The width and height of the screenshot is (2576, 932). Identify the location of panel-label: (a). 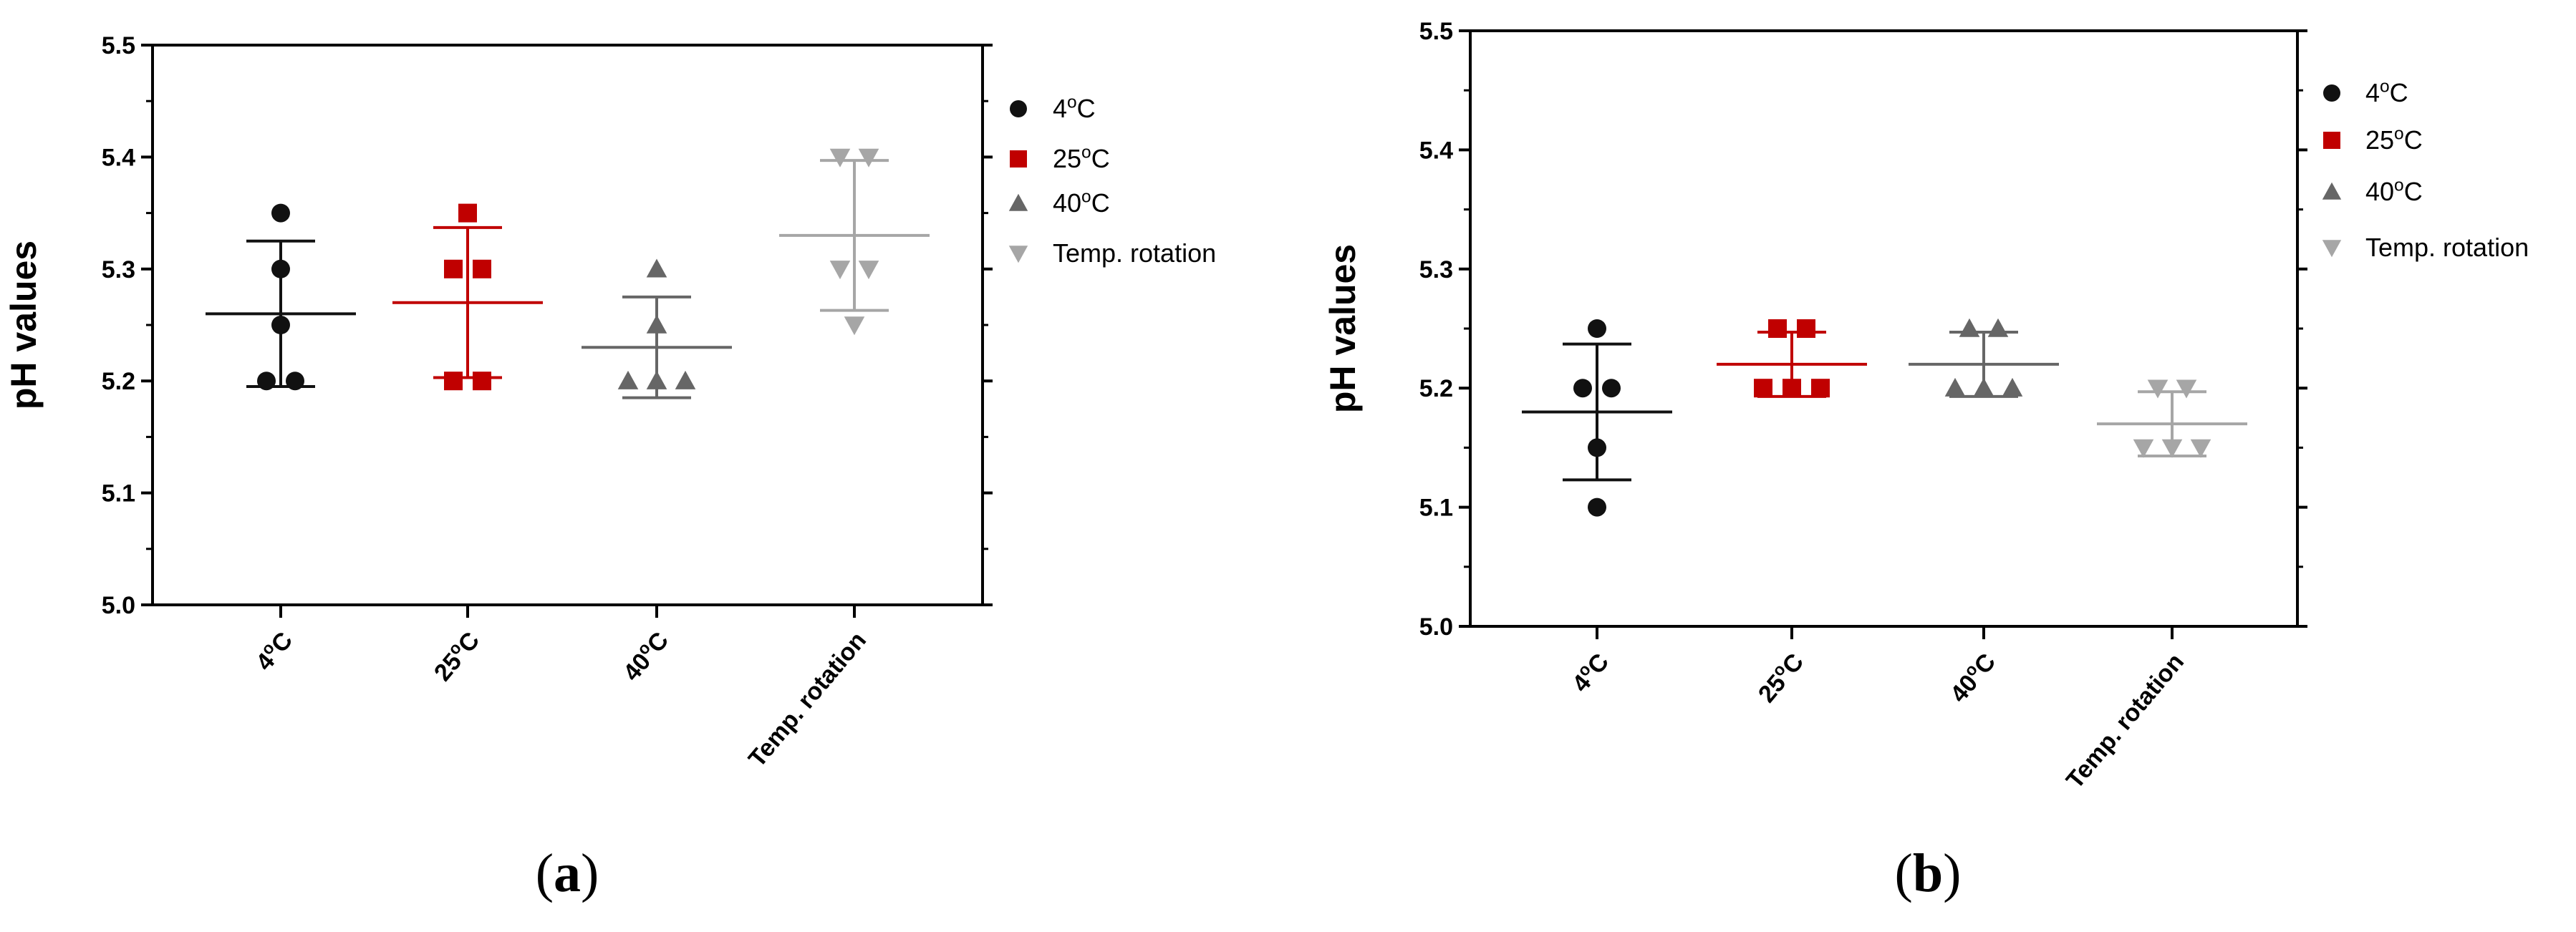
(567, 873).